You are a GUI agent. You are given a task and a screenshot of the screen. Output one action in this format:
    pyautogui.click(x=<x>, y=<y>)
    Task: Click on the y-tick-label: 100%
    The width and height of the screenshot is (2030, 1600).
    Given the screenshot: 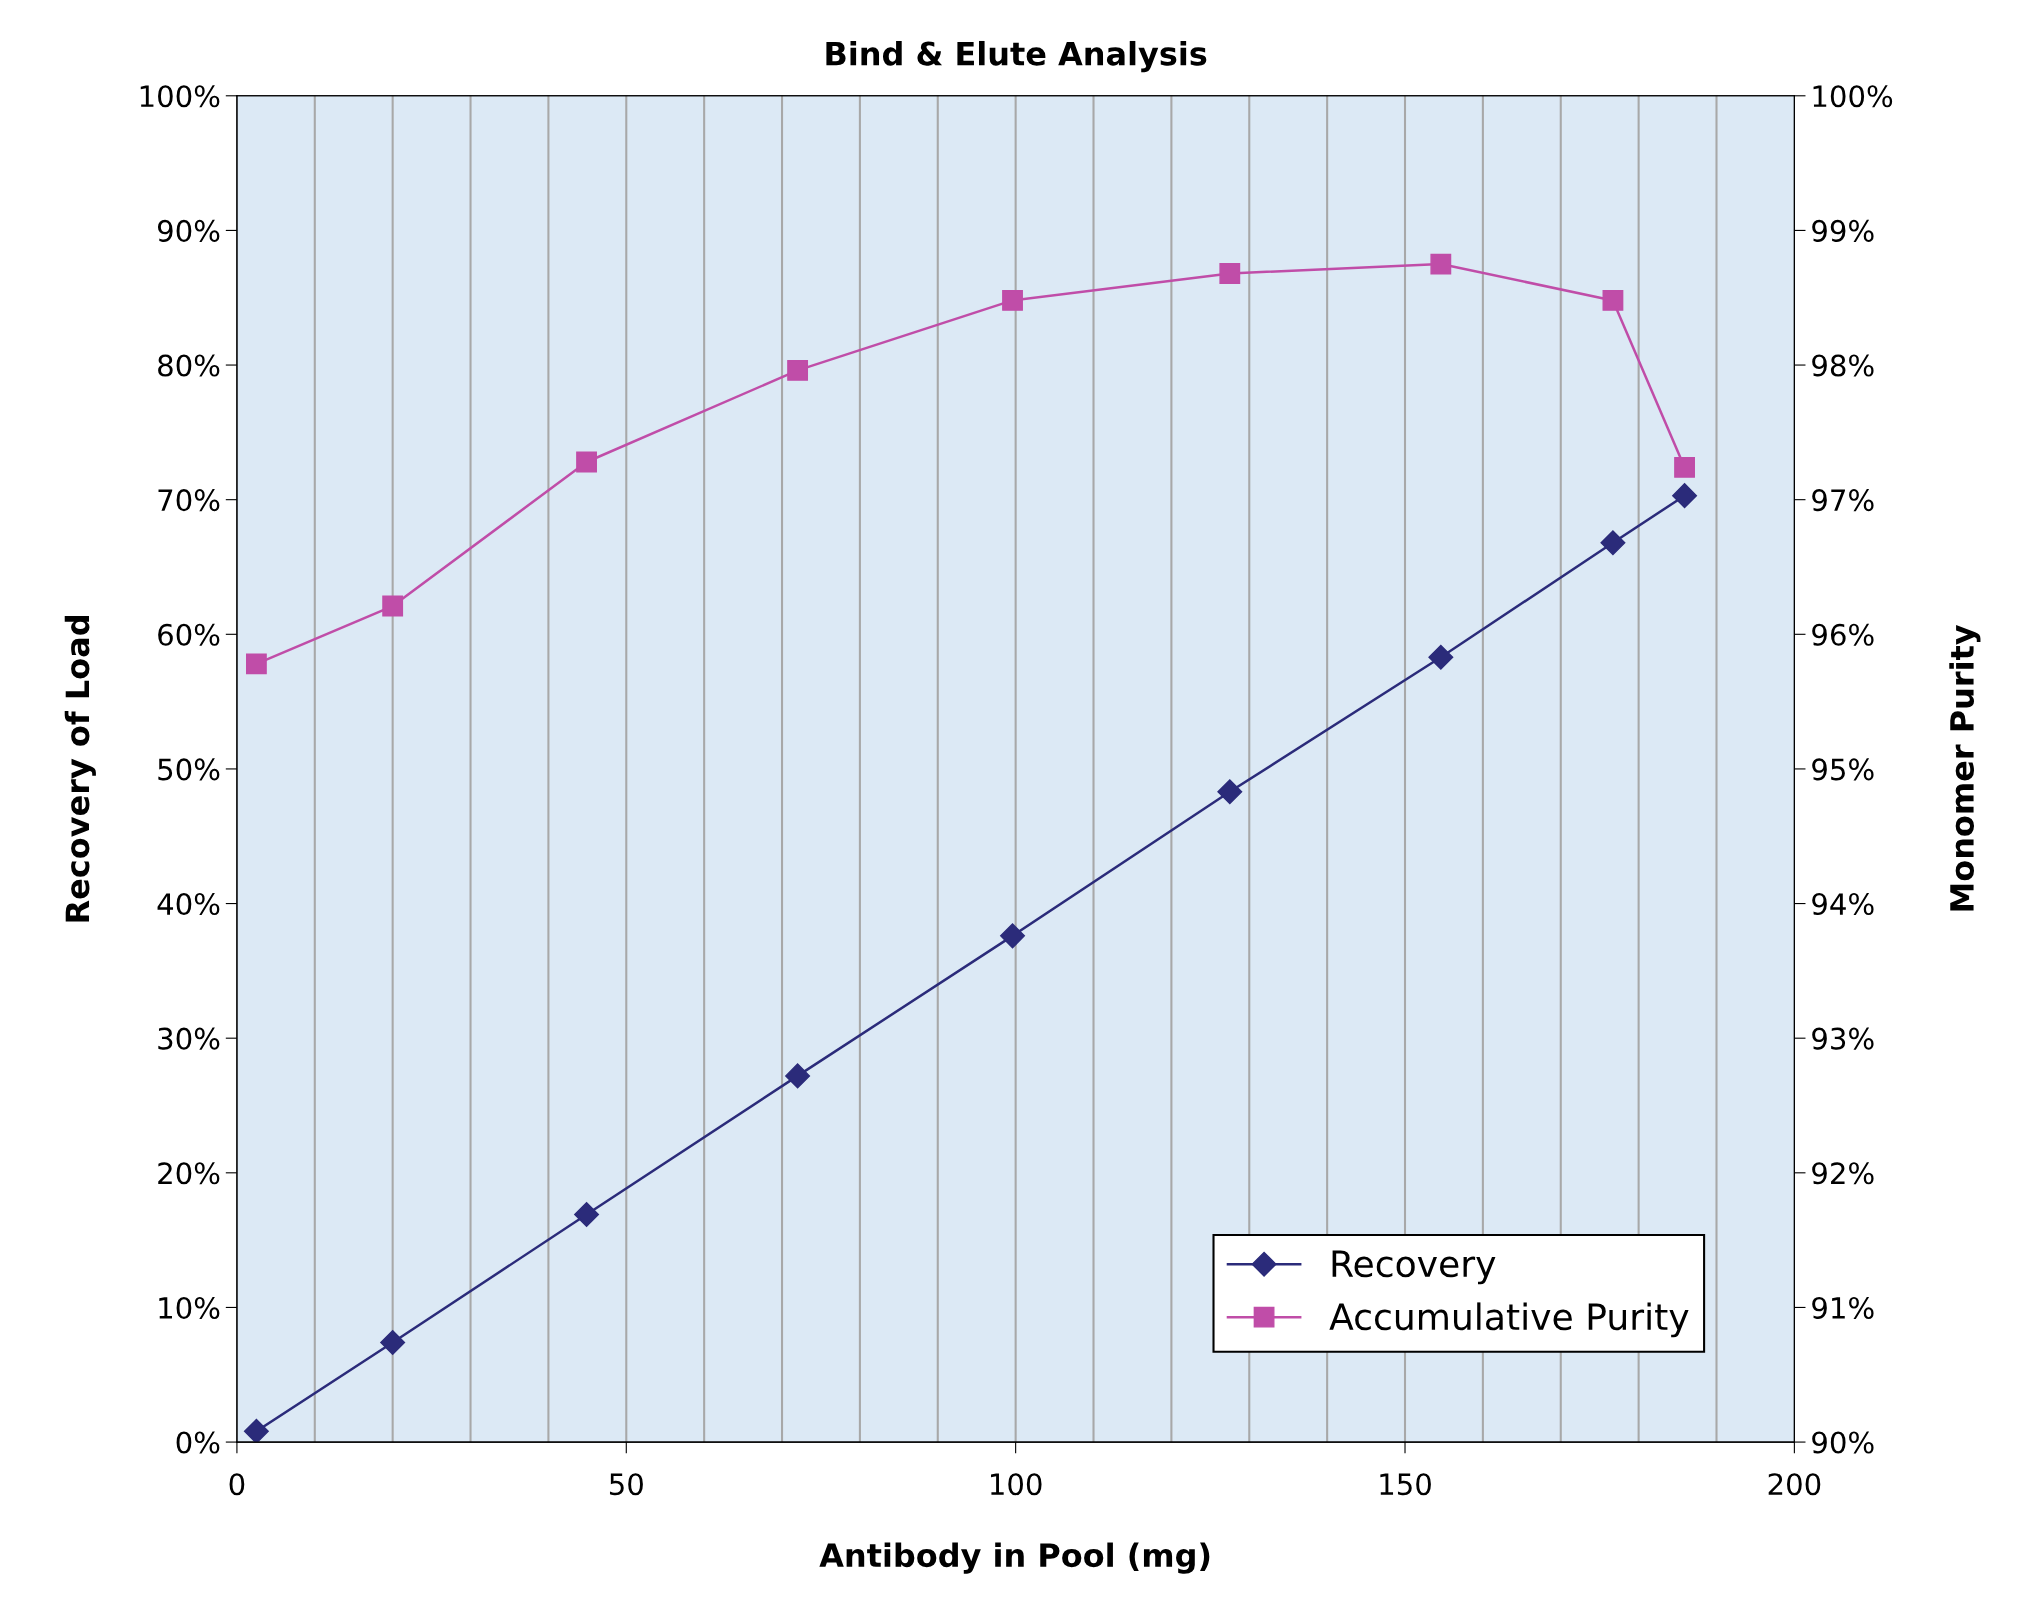 What is the action you would take?
    pyautogui.click(x=180, y=96)
    